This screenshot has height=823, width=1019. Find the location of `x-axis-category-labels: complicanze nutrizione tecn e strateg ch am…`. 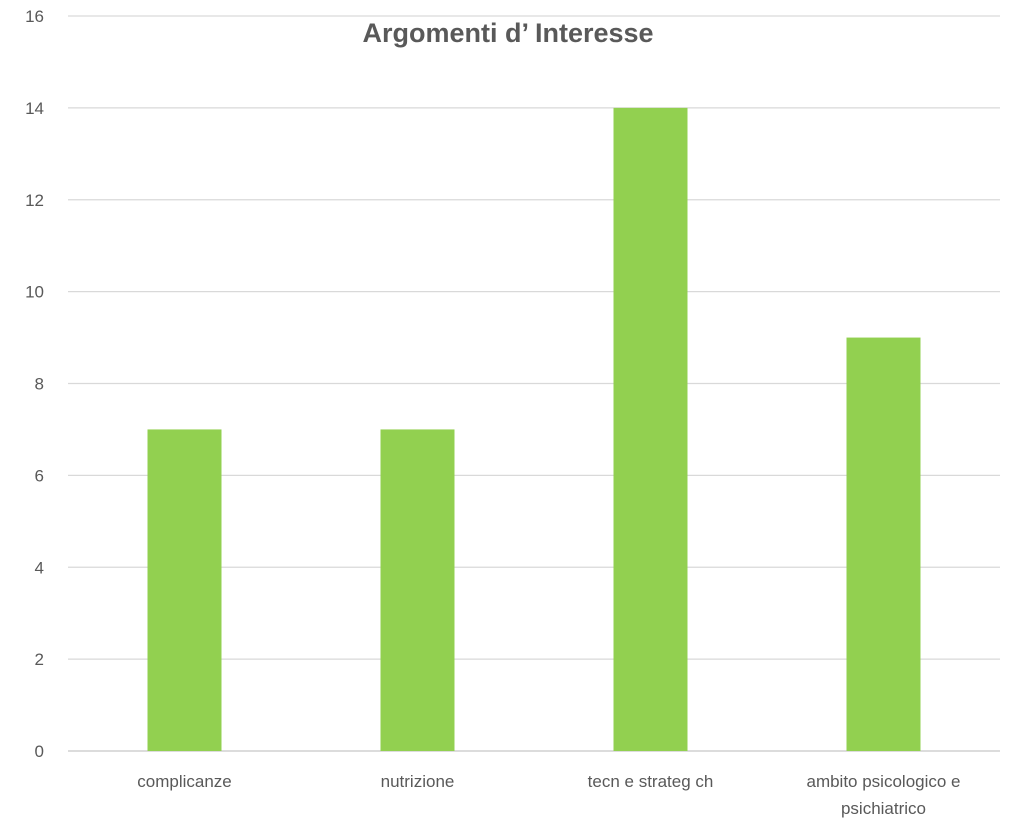

x-axis-category-labels: complicanze nutrizione tecn e strateg ch am… is located at coordinates (548, 795).